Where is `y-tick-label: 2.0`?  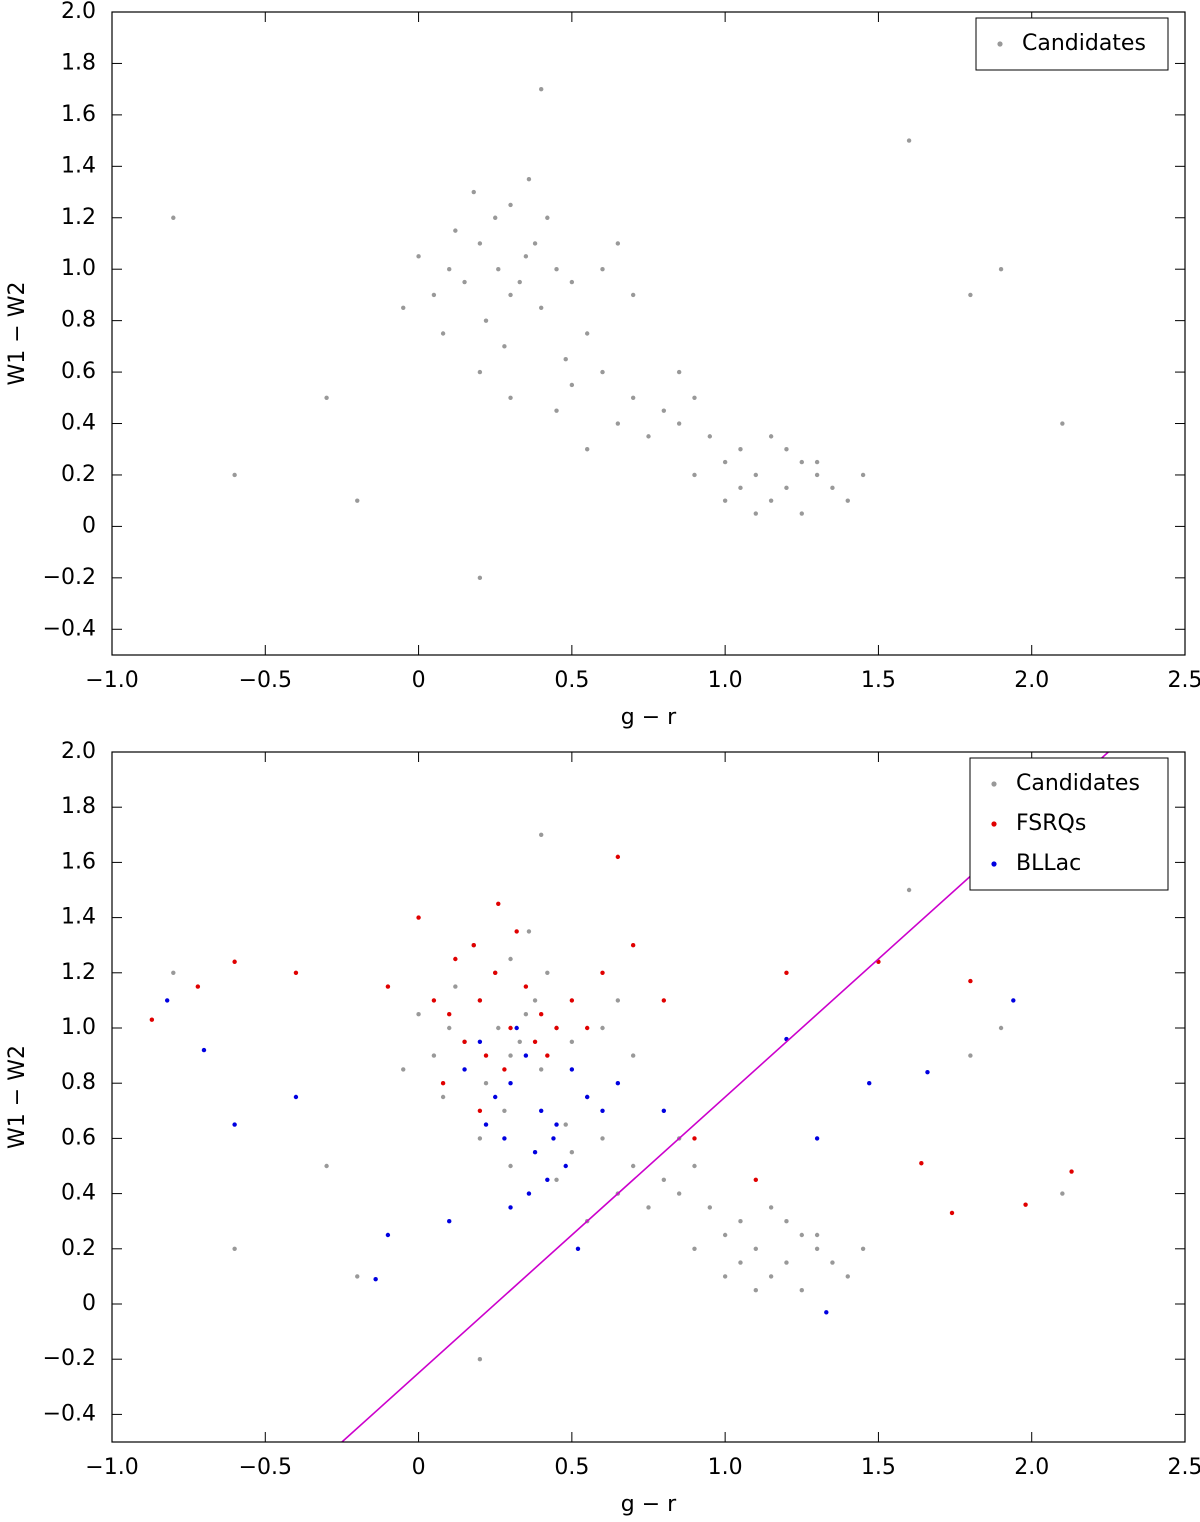 y-tick-label: 2.0 is located at coordinates (78, 12).